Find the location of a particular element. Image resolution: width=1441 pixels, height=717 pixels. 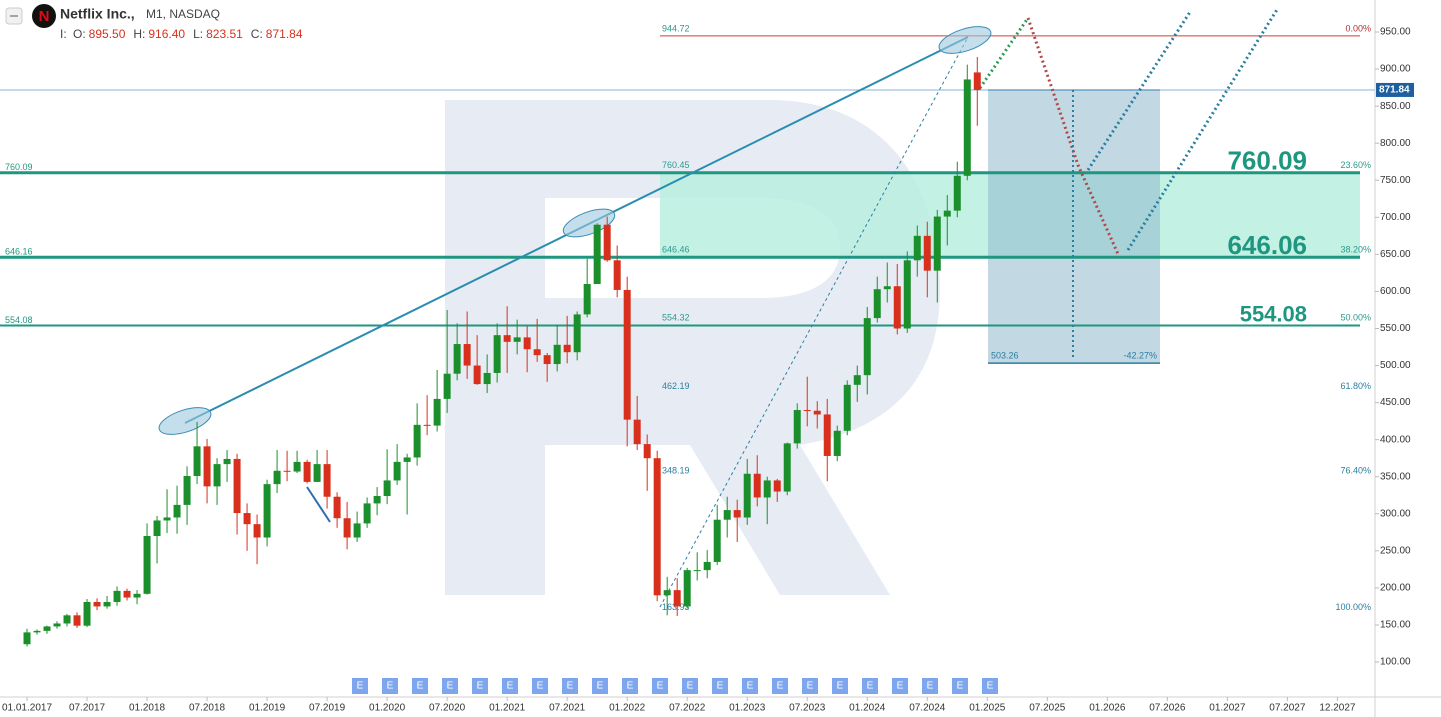

x-tick-label: 07.2018 is located at coordinates (207, 708).